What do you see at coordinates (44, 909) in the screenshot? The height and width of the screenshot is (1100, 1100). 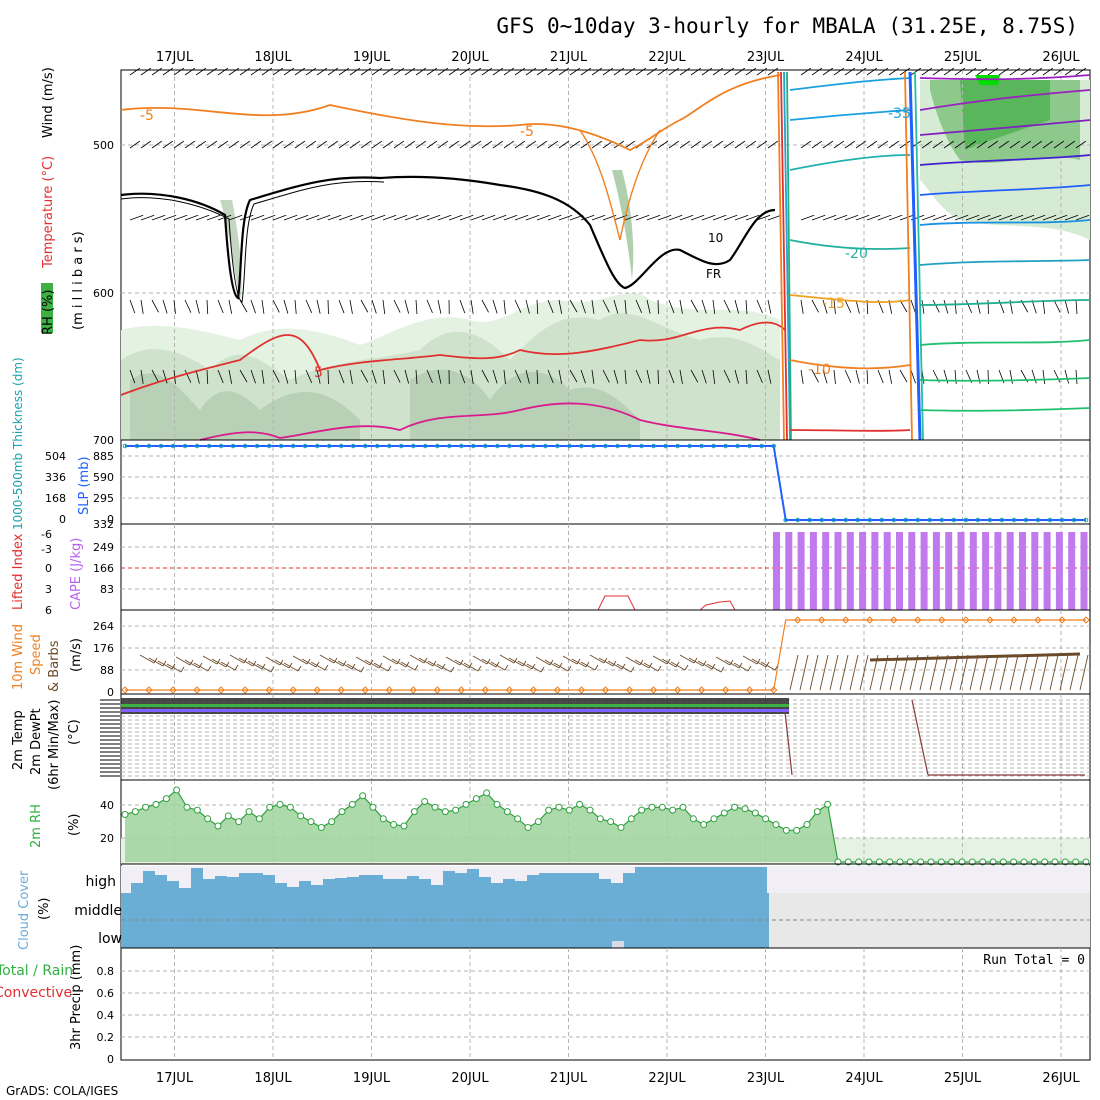 I see `ylabel-cloud-unit: (%)` at bounding box center [44, 909].